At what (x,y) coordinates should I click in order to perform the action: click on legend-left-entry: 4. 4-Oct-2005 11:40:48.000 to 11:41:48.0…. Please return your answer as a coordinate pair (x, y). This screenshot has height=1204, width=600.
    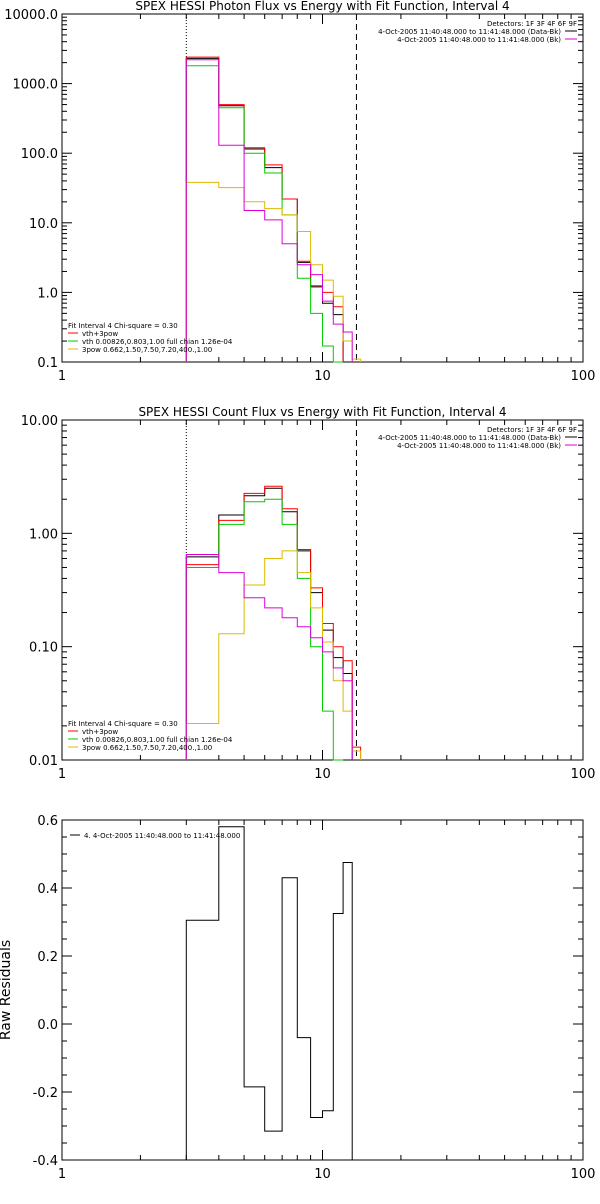
    Looking at the image, I should click on (162, 836).